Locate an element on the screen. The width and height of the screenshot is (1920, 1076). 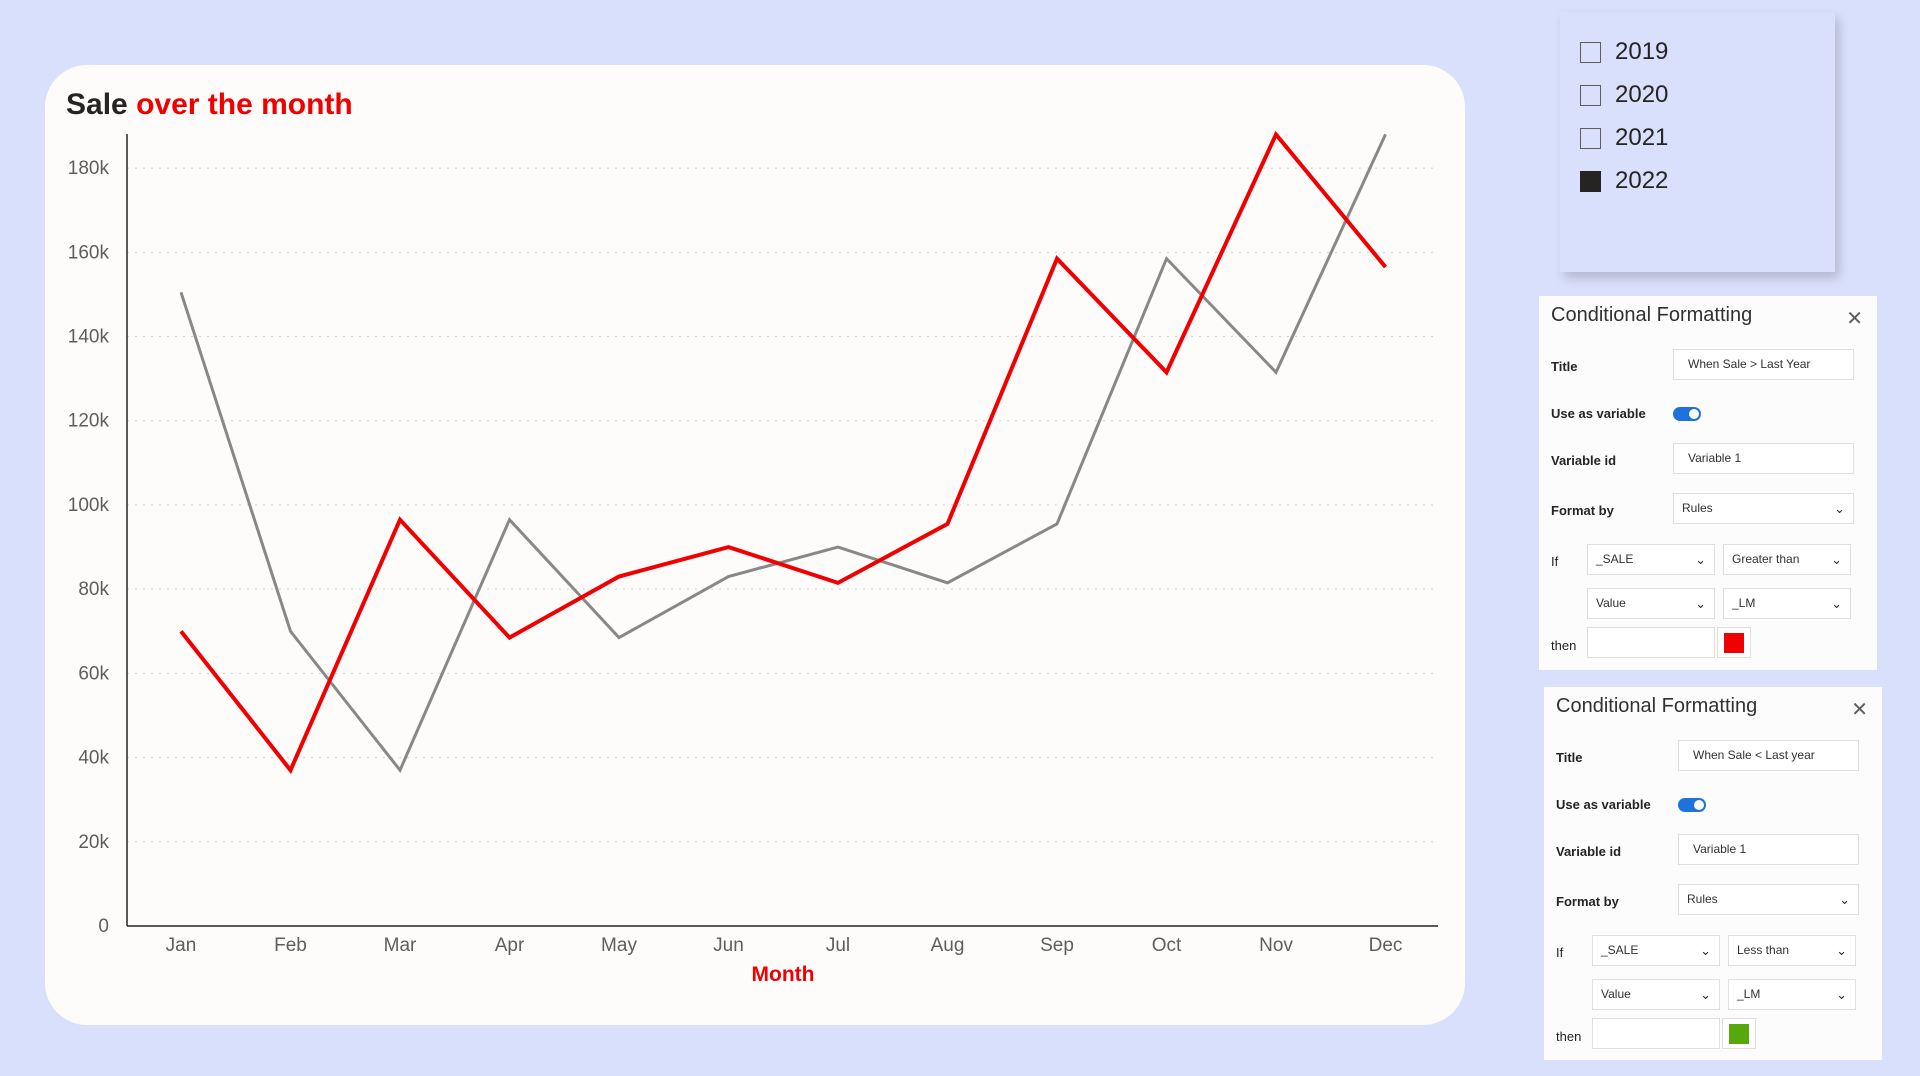
y-tick-label: 60k is located at coordinates (93, 673).